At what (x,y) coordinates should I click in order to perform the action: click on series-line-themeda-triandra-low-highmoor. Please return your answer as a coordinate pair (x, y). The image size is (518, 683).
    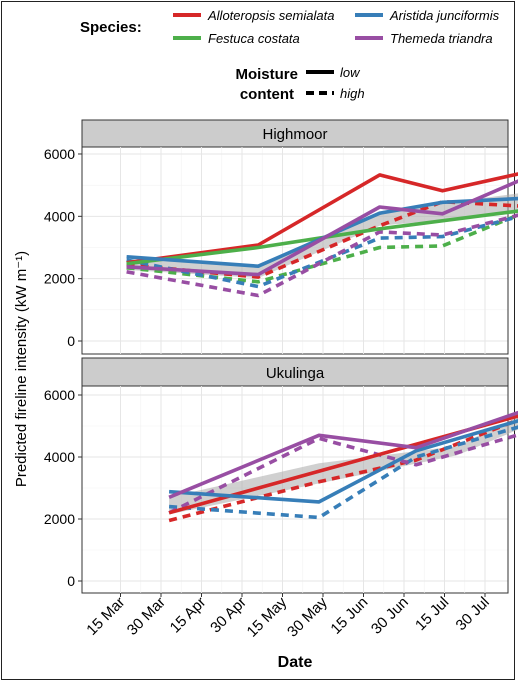
    Looking at the image, I should click on (322, 228).